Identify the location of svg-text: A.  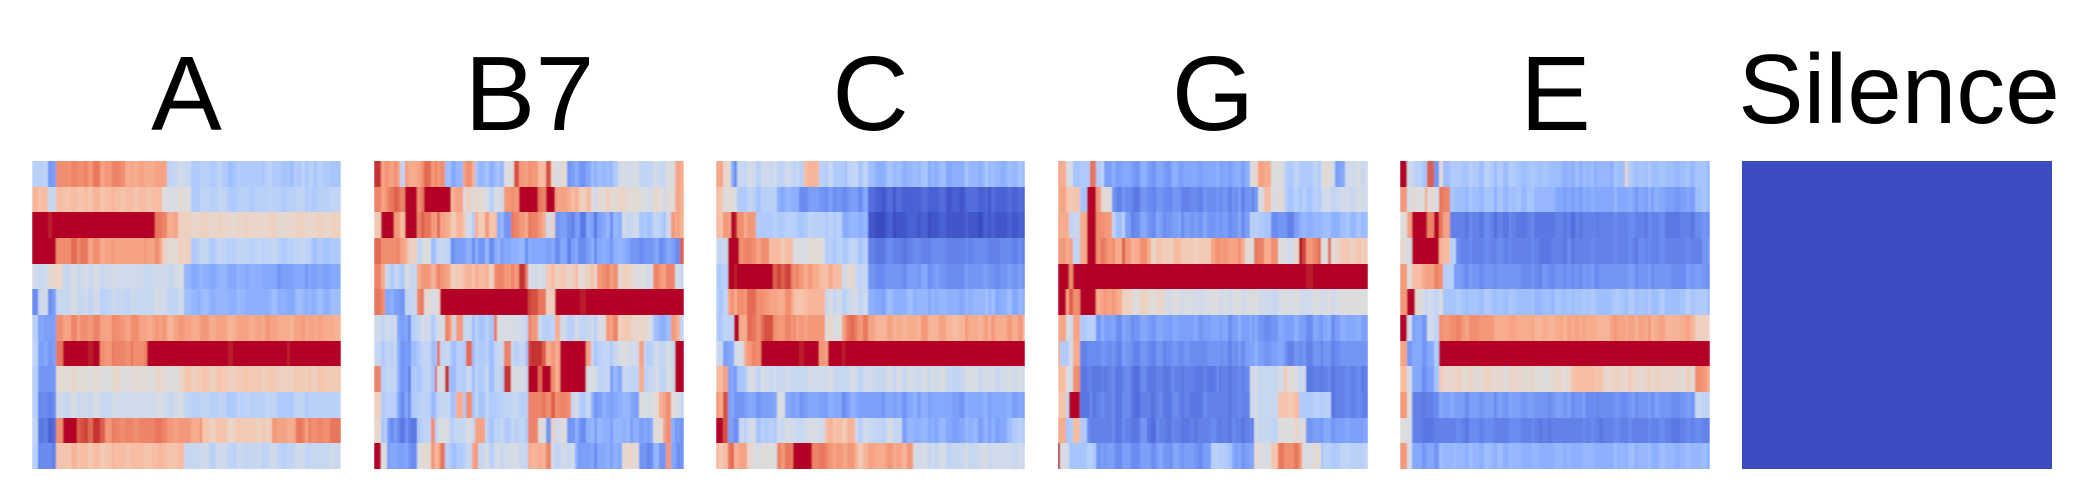
(186, 94).